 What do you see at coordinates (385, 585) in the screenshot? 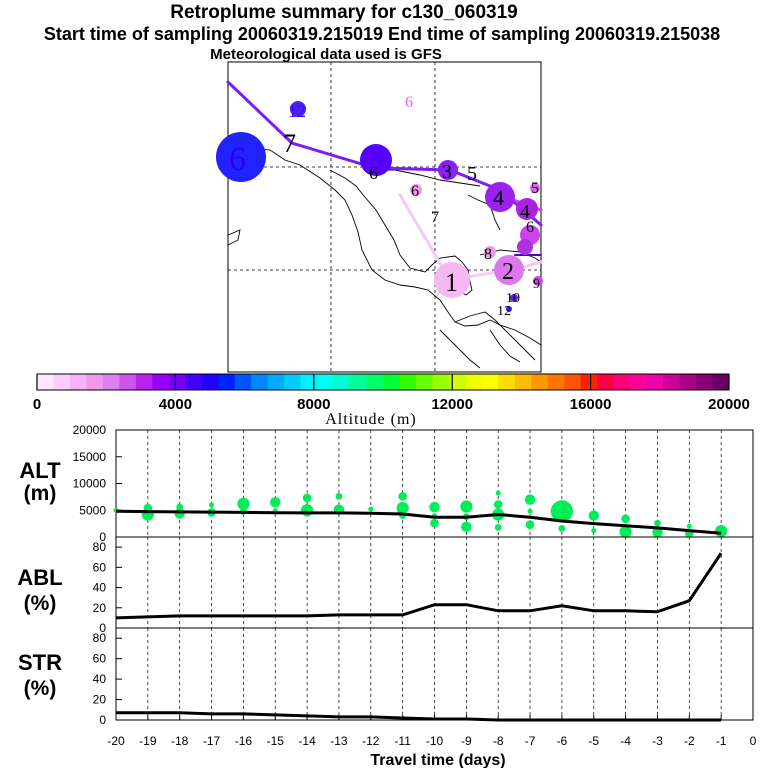
I see `panel-abl: 0 20 40 60 80 ABL(%)` at bounding box center [385, 585].